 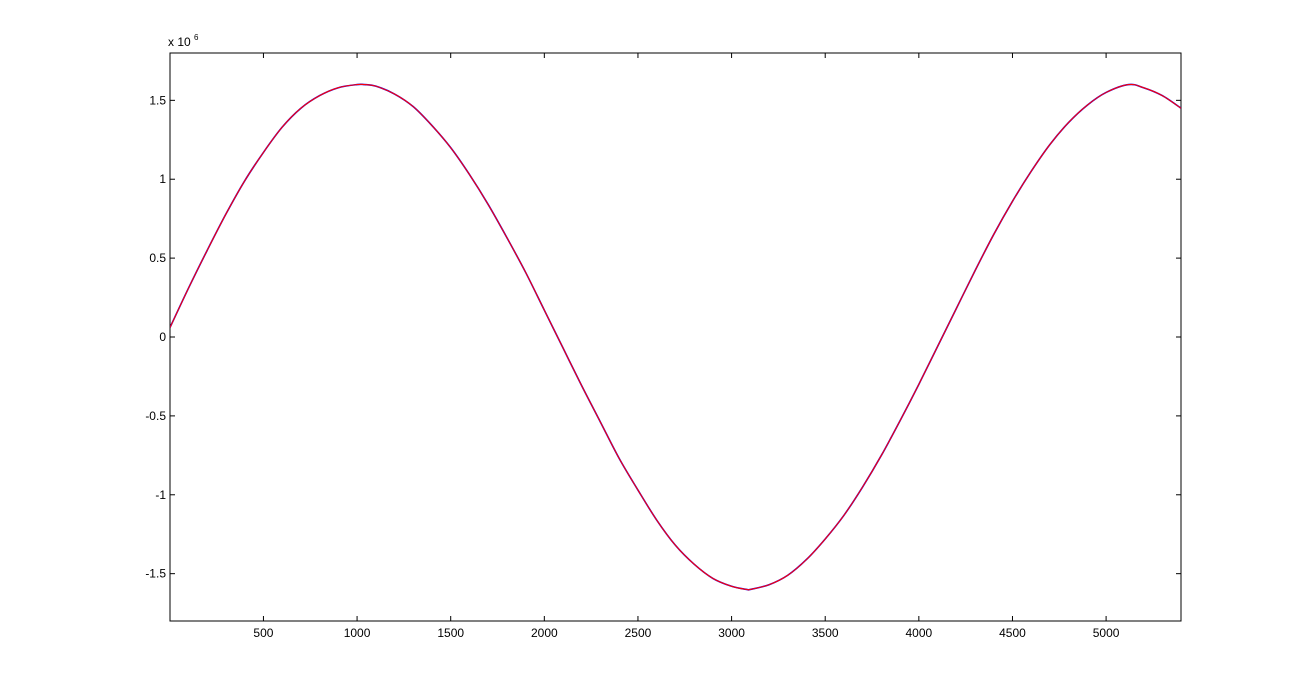 What do you see at coordinates (918, 633) in the screenshot?
I see `x-tick-label: 4000` at bounding box center [918, 633].